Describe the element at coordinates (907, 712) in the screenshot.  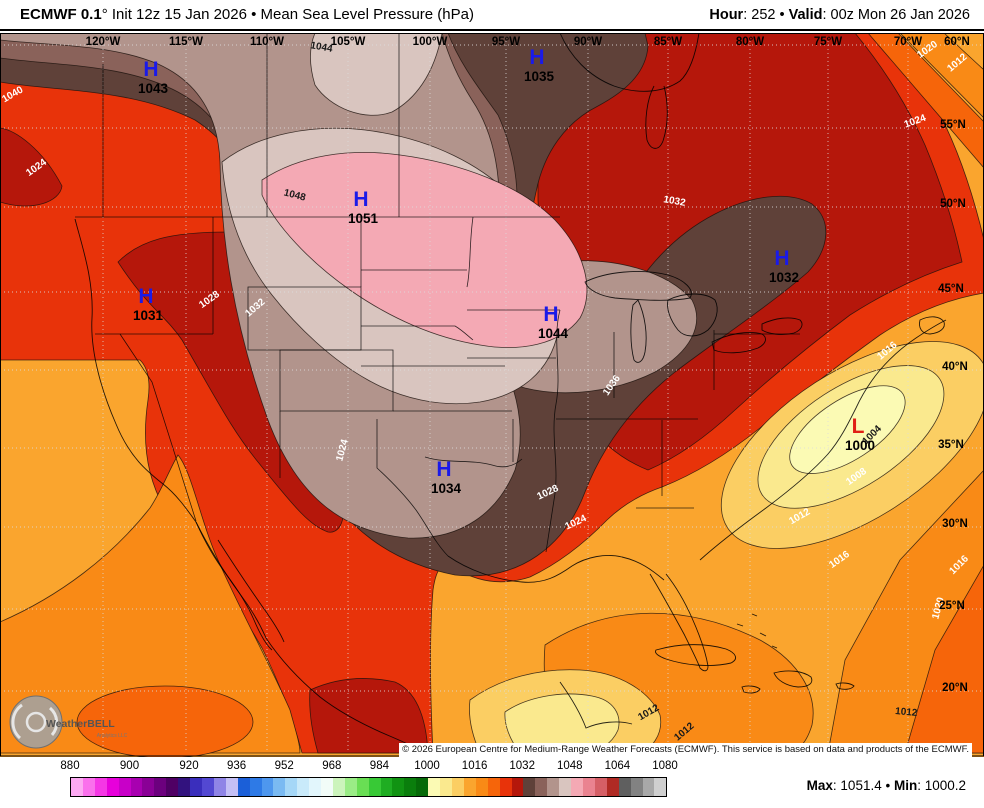
I see `contour-label: 1012` at that location.